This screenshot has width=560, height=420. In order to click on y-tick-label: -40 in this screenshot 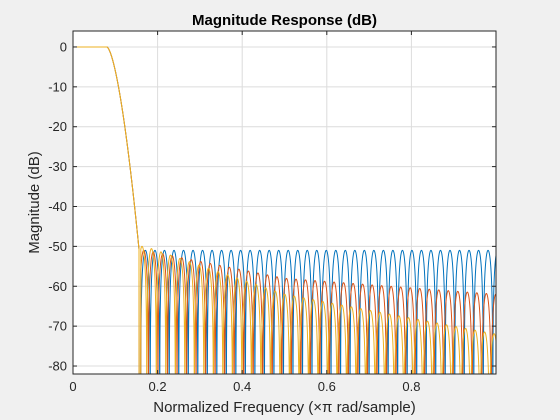, I will do `click(57, 206)`.